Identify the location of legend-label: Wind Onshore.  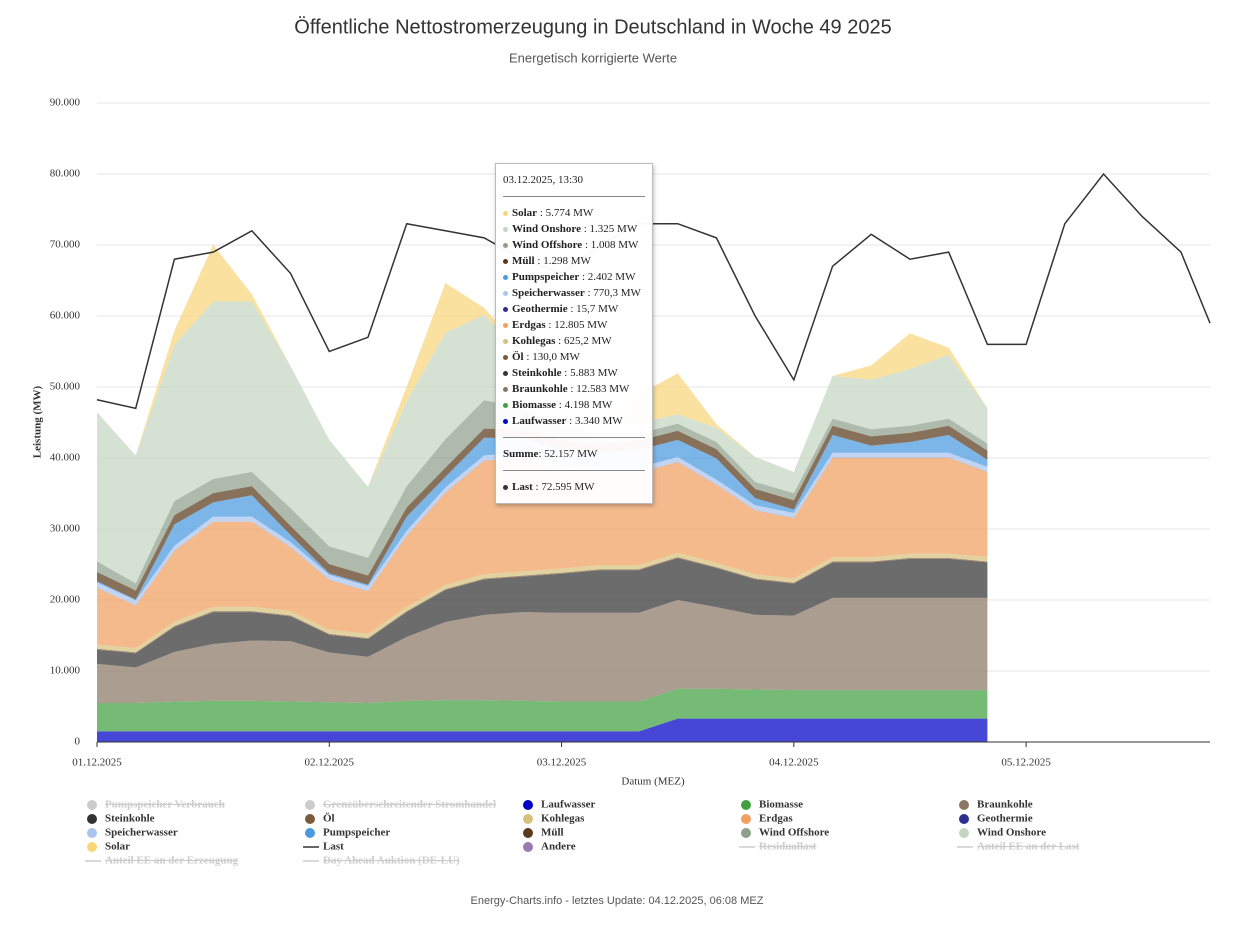
(1011, 833).